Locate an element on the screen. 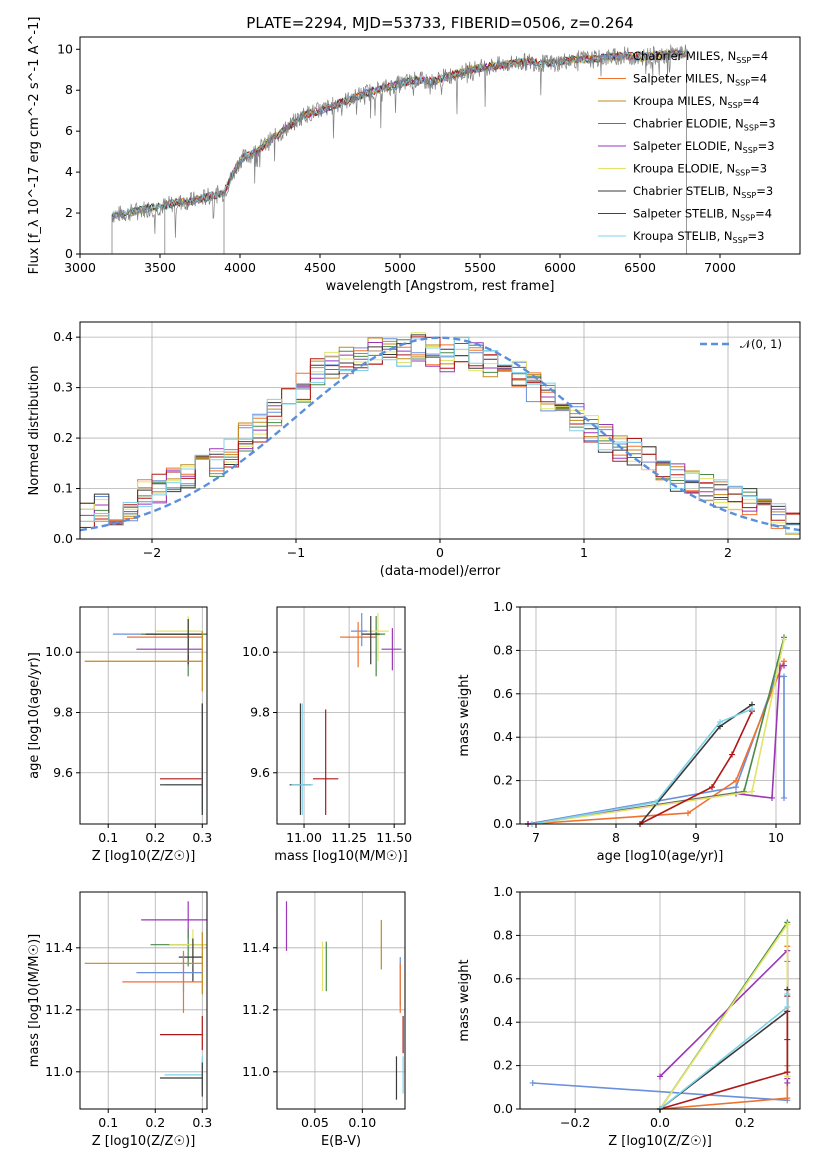  x-axis-label: mass [log10(M/M☉)] is located at coordinates (340, 856).